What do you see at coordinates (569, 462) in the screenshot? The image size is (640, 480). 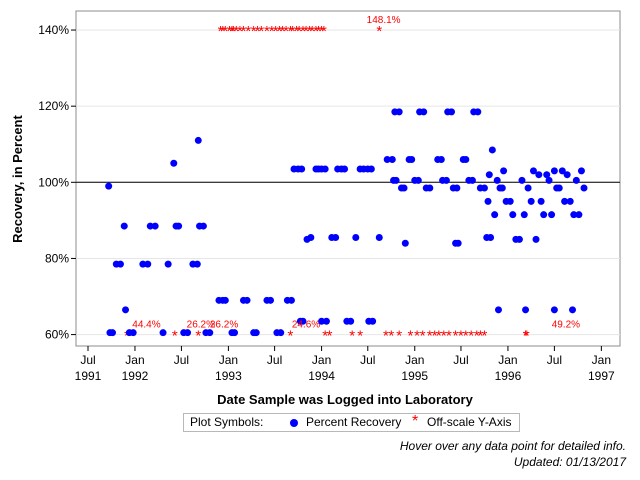 I see `updated-note: Updated: 01/13/2017` at bounding box center [569, 462].